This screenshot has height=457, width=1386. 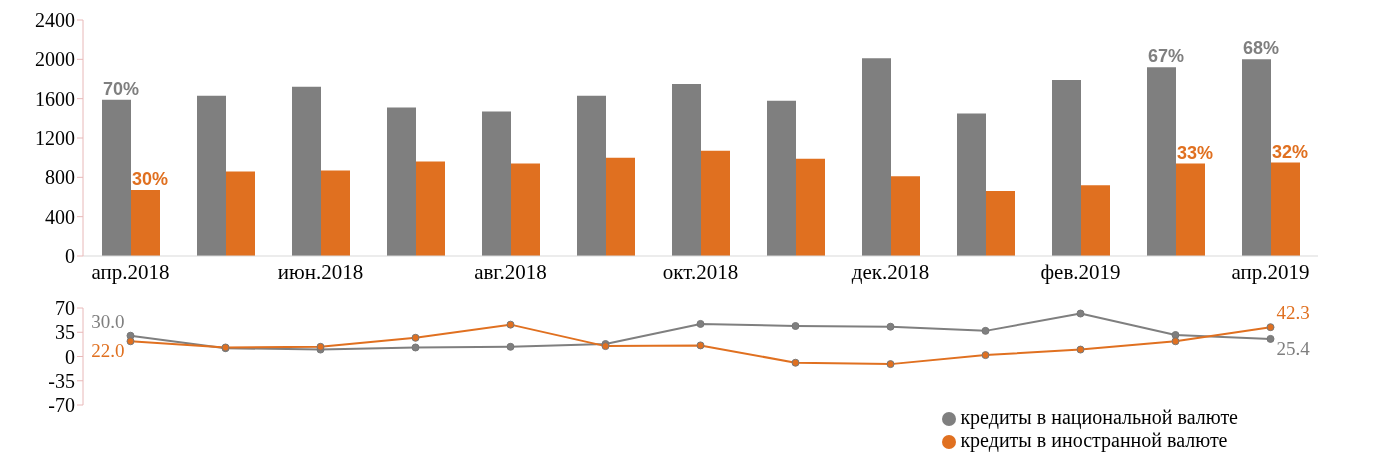 What do you see at coordinates (55, 59) in the screenshot?
I see `y-tick-label: 2000` at bounding box center [55, 59].